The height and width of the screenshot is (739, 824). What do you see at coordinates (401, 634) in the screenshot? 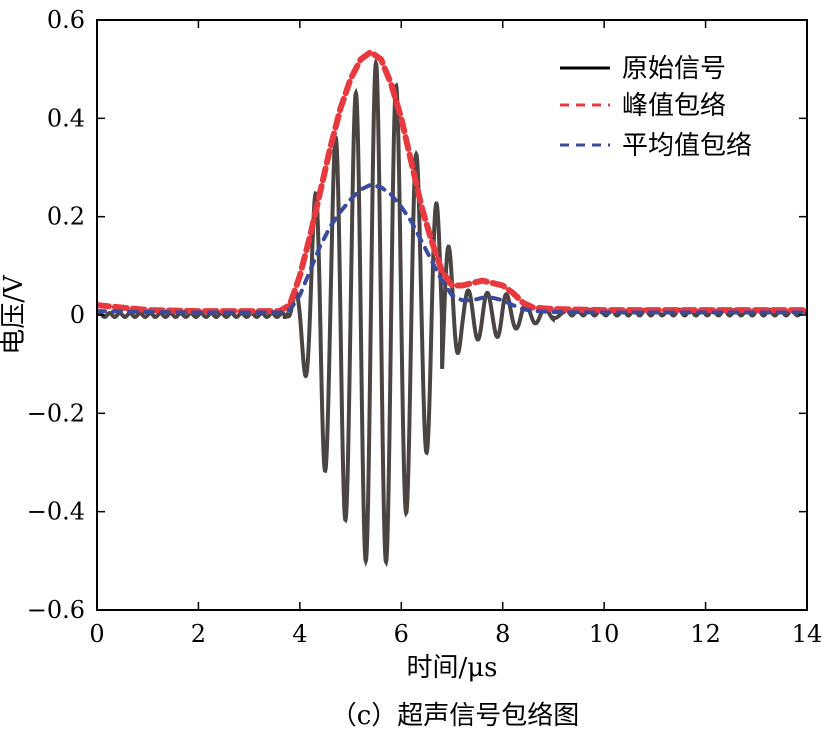
I see `x-tick-label: 6` at bounding box center [401, 634].